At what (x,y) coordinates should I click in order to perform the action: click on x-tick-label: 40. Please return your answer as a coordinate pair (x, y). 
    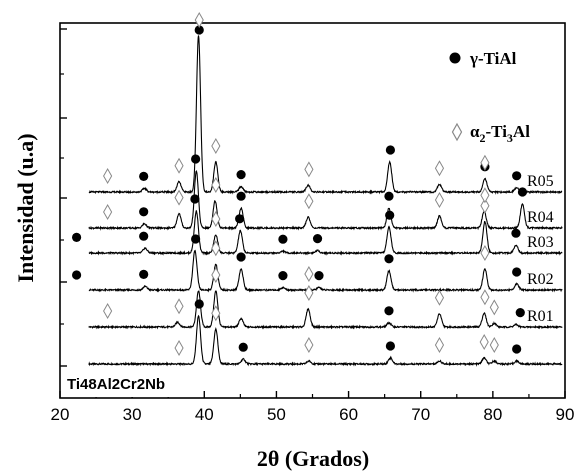
    Looking at the image, I should click on (204, 414).